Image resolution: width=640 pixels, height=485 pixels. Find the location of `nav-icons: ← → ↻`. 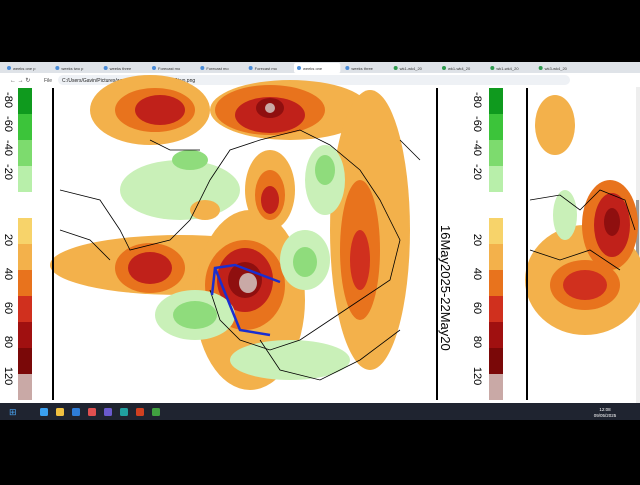

nav-icons: ← → ↻ is located at coordinates (20, 80).